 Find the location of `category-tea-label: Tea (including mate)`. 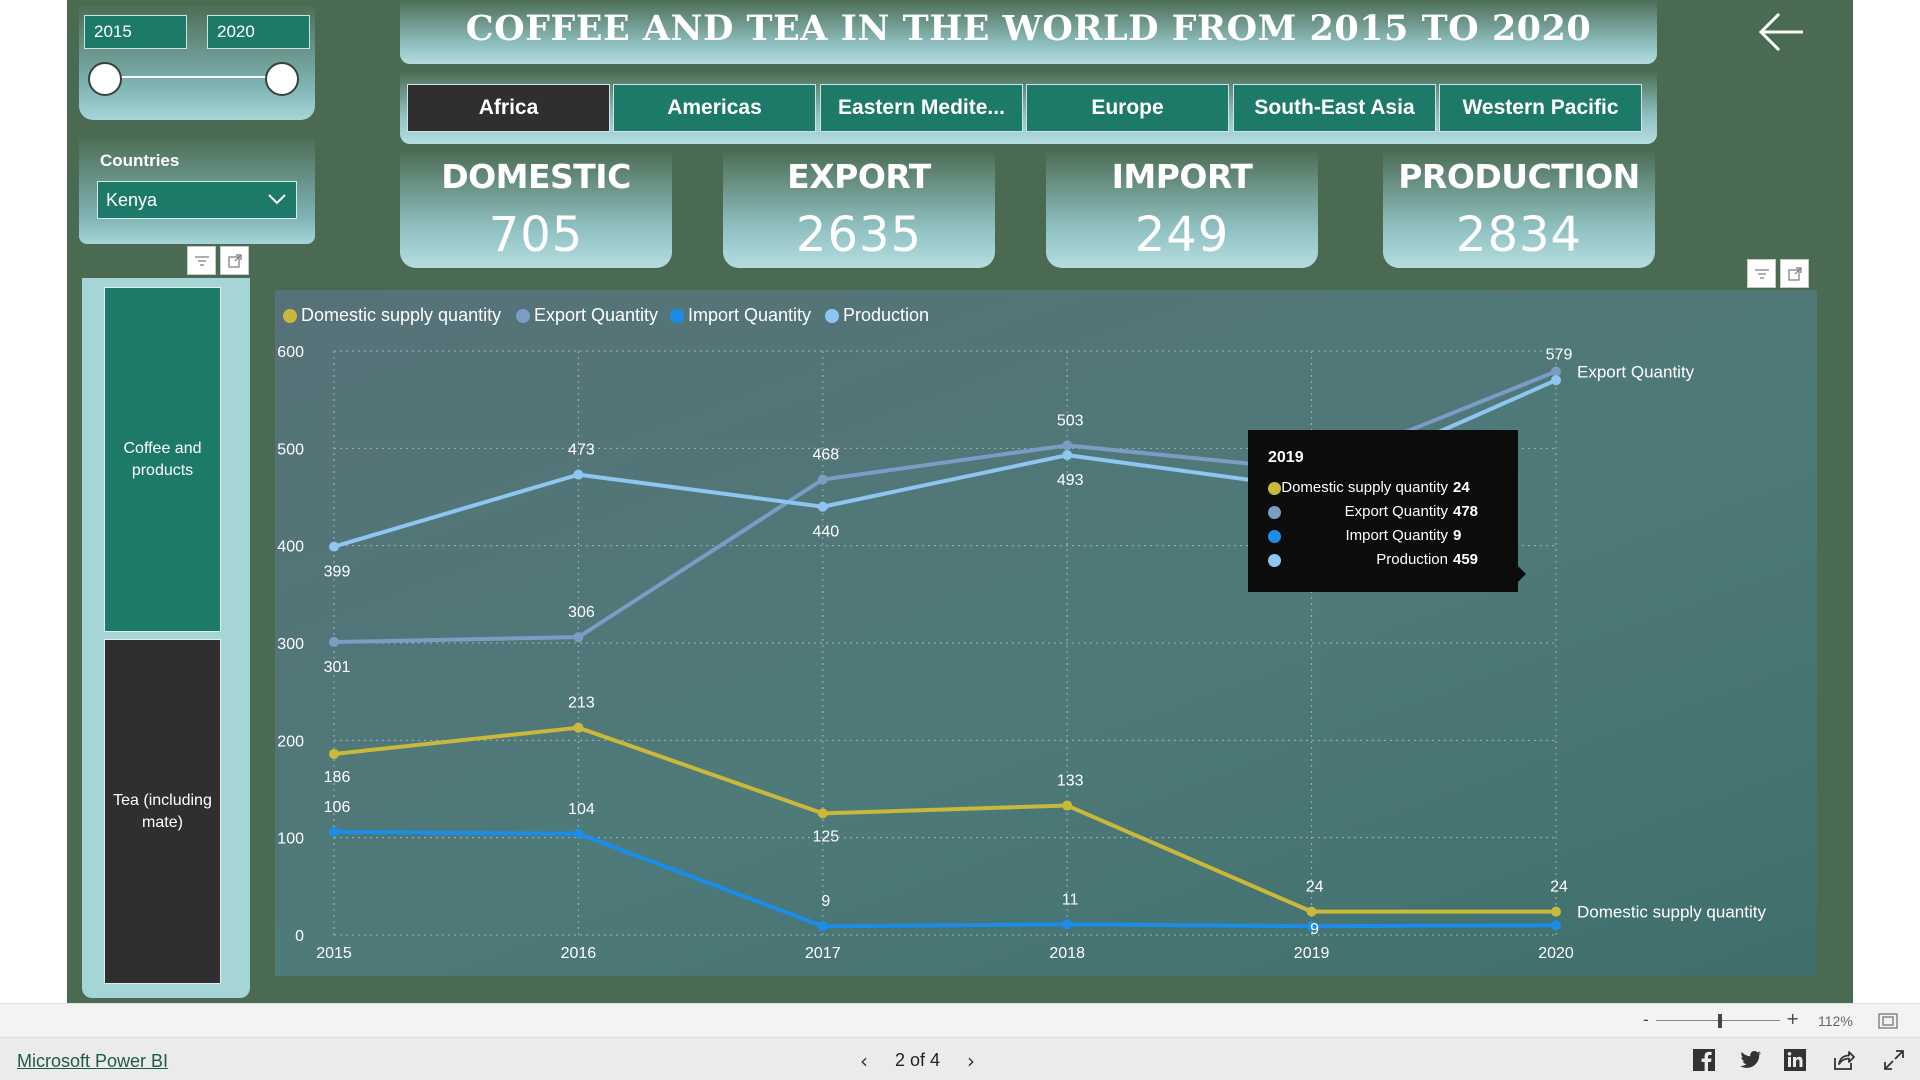

category-tea-label: Tea (including mate) is located at coordinates (162, 811).